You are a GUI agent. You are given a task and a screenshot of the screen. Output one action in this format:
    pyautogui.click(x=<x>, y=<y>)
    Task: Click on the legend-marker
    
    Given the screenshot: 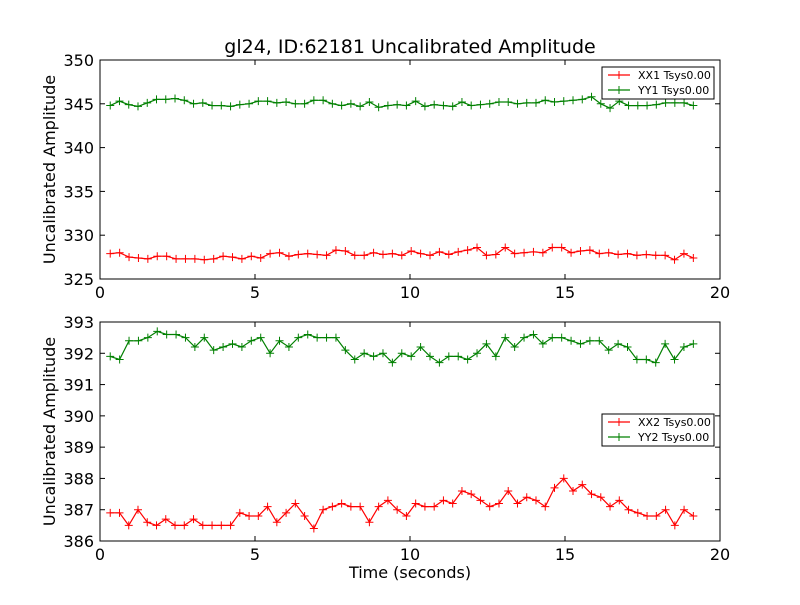 What is the action you would take?
    pyautogui.click(x=619, y=90)
    